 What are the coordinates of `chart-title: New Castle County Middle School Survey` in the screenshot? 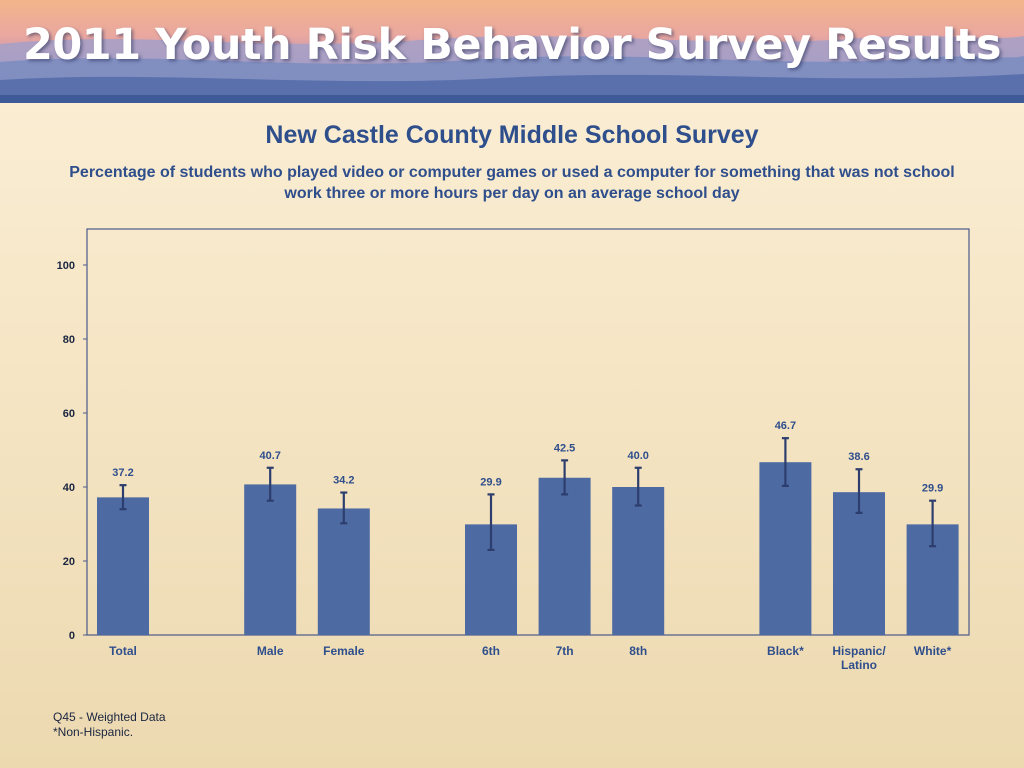 It's located at (512, 135).